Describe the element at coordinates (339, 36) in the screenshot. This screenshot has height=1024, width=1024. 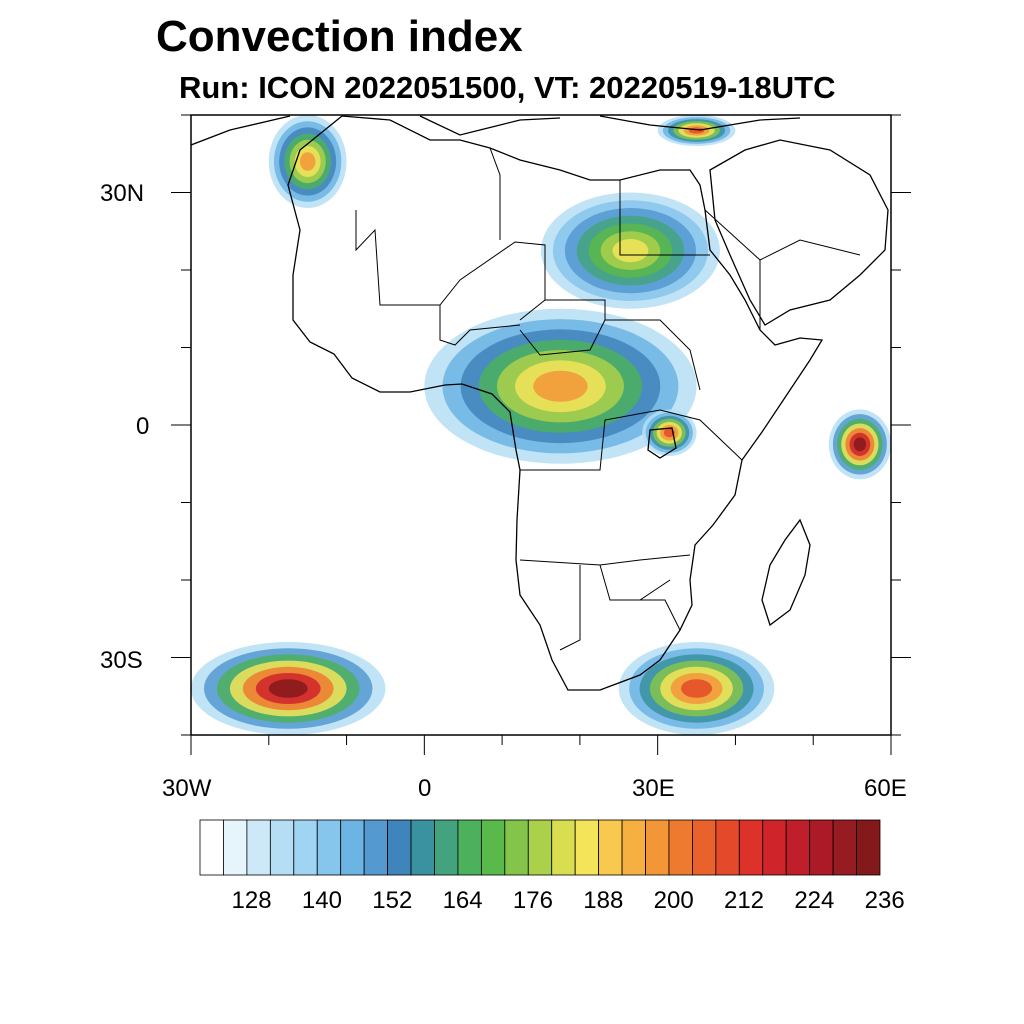
I see `chart-title: Convection index` at that location.